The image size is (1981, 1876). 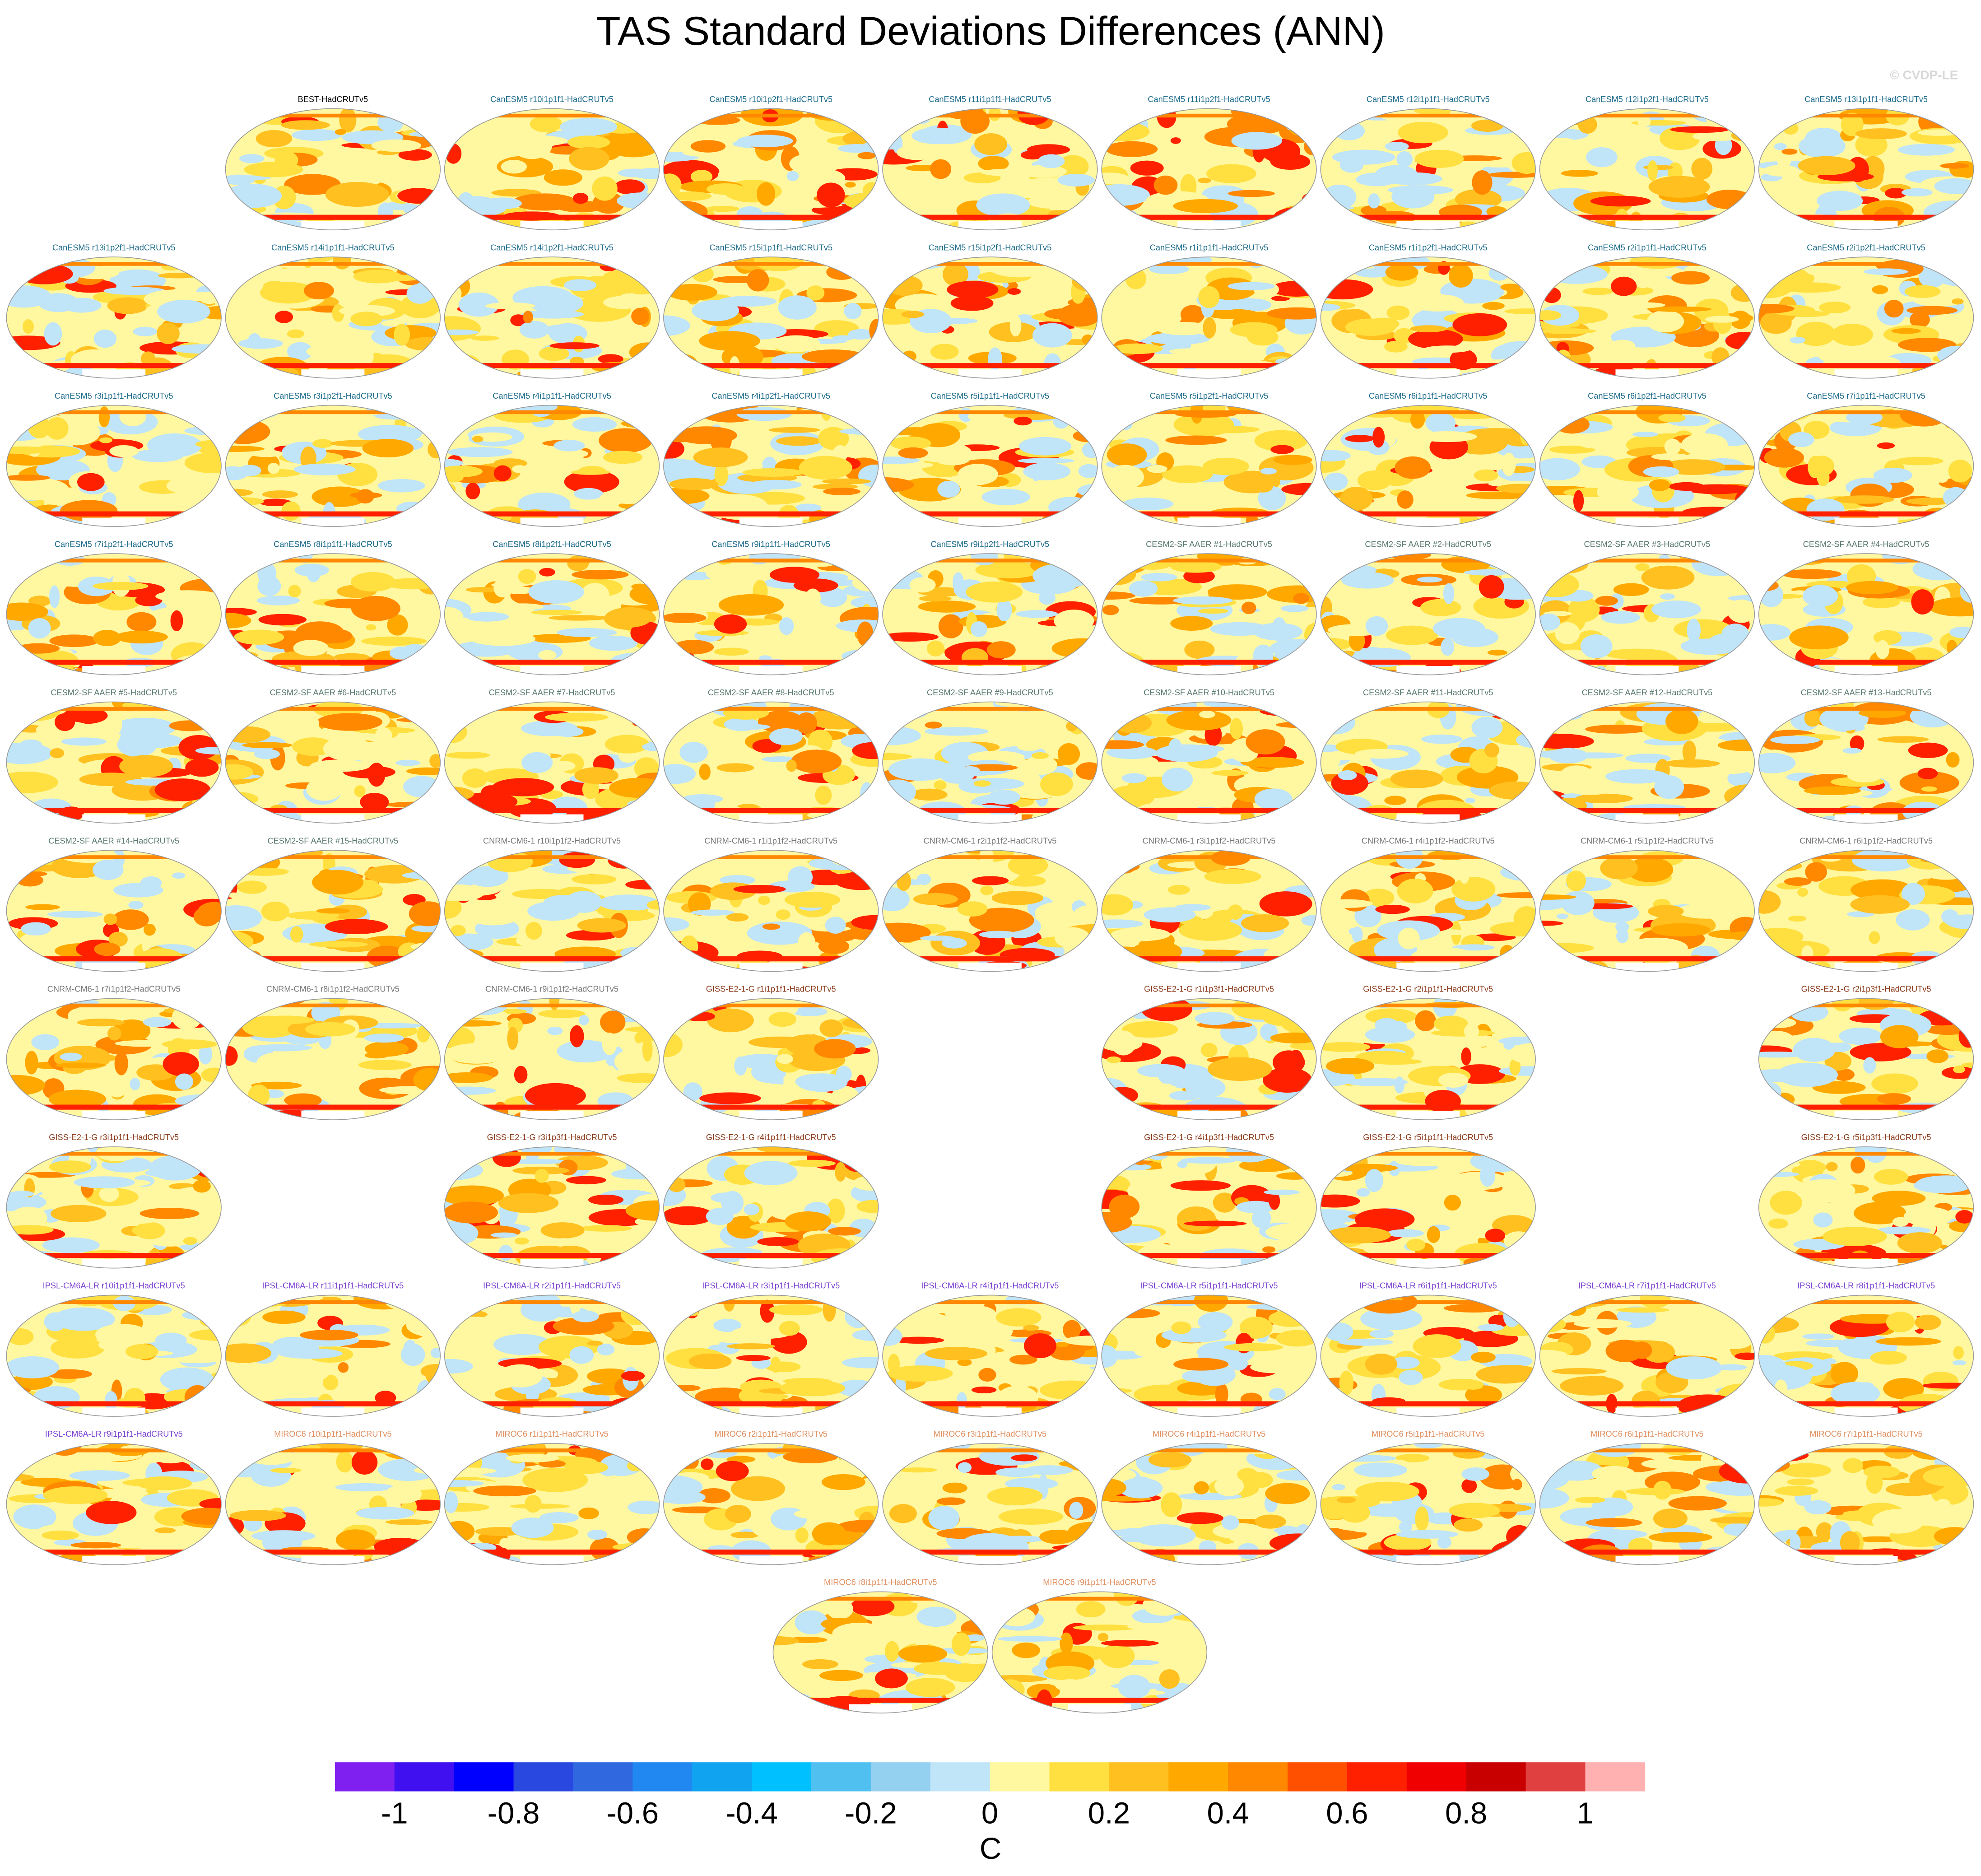 What do you see at coordinates (1428, 1137) in the screenshot?
I see `panel-title: GISS-E2-1-G r5i1p1f1-HadCRUTv5` at bounding box center [1428, 1137].